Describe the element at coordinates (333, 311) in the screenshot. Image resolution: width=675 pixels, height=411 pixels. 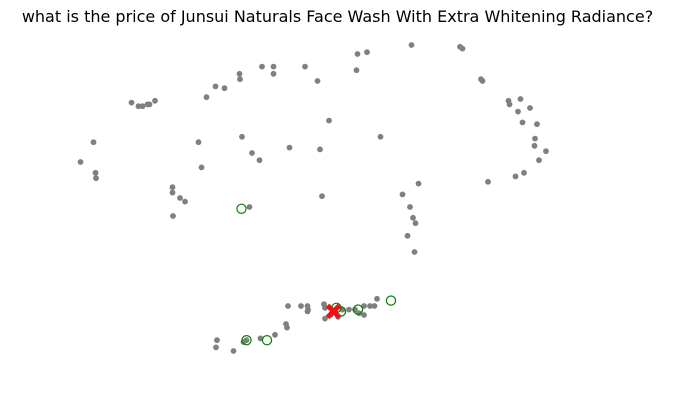
I see `target-x-marker` at that location.